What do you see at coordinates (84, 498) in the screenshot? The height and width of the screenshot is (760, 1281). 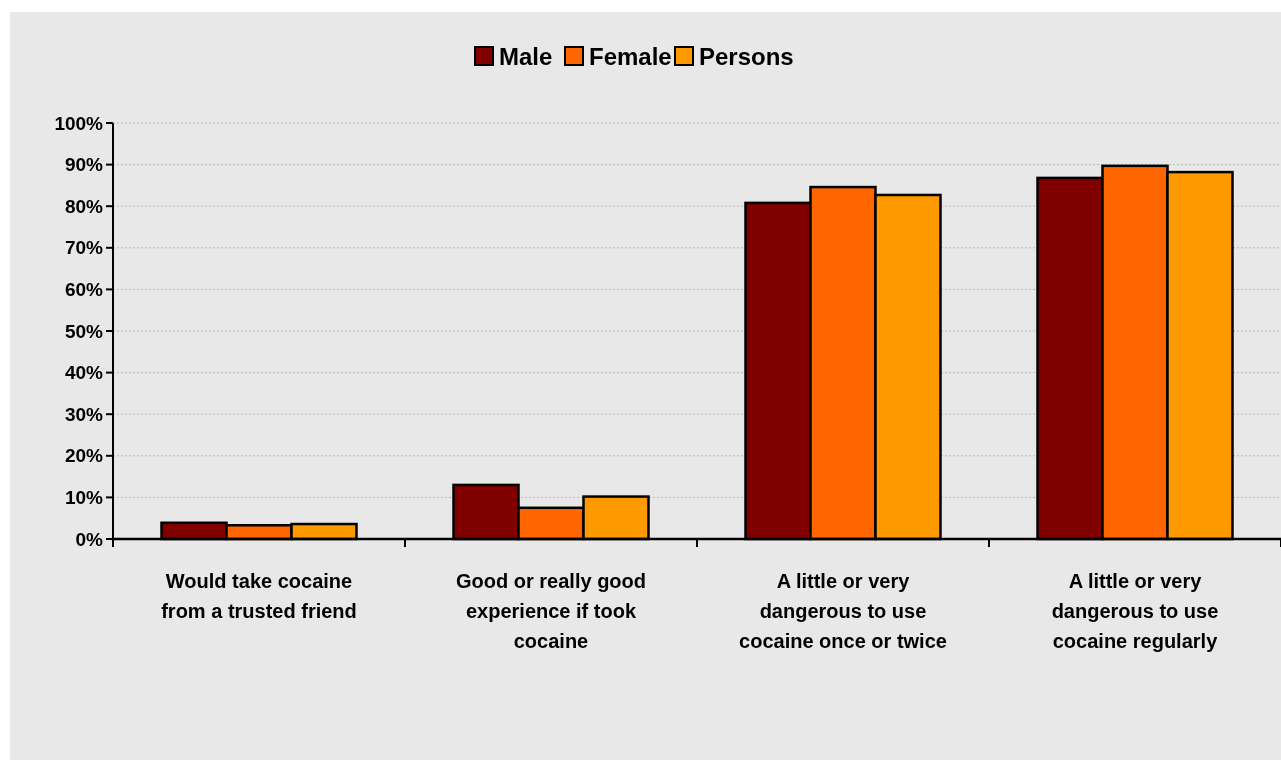 I see `y-tick-label: 10%` at bounding box center [84, 498].